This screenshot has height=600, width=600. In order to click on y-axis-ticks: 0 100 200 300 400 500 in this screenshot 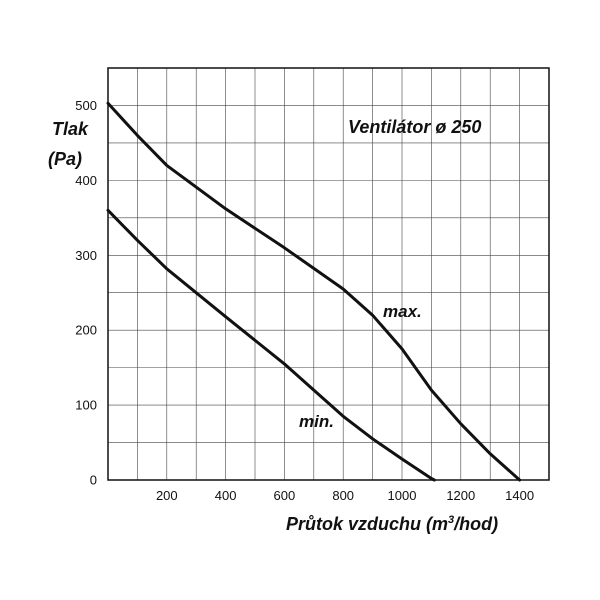, I will do `click(86, 293)`.